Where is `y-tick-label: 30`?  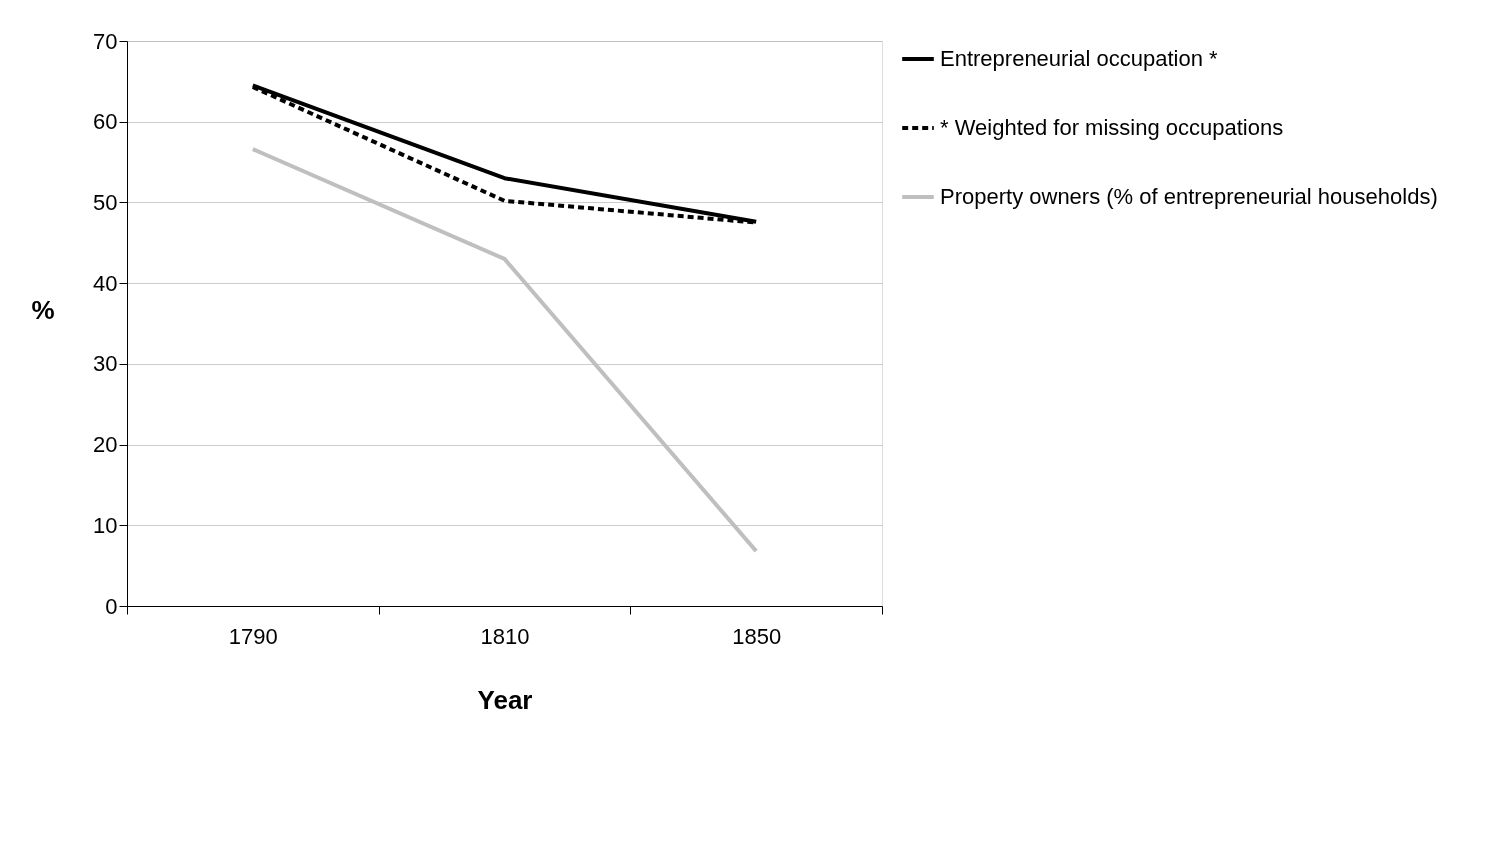 y-tick-label: 30 is located at coordinates (105, 364).